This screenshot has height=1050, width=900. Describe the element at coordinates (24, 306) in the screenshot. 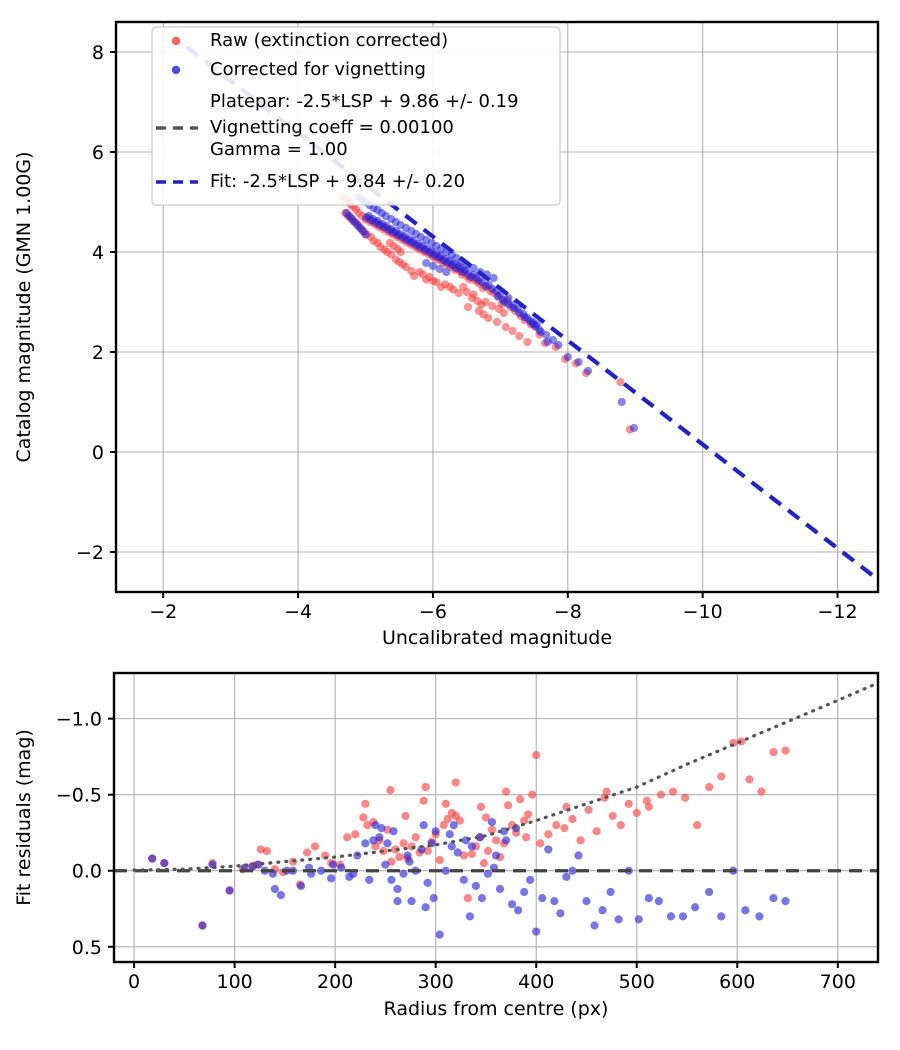

I see `yaxis-label-top: Catalog magnitude (GMN 1.00G)` at that location.